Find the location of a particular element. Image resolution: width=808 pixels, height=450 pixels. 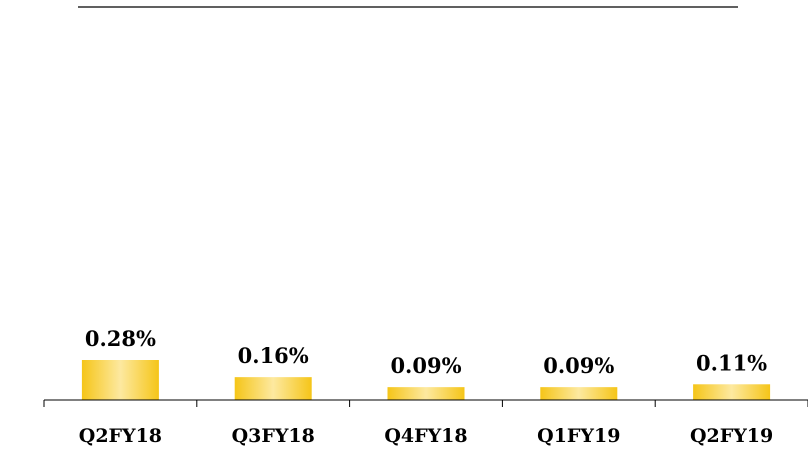

data-label: 0.16% is located at coordinates (273, 355).